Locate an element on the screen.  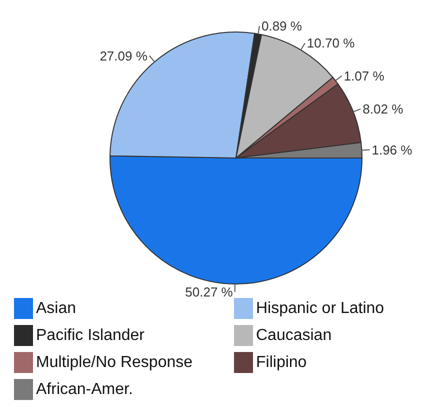
data-label: 1.96 % is located at coordinates (392, 150).